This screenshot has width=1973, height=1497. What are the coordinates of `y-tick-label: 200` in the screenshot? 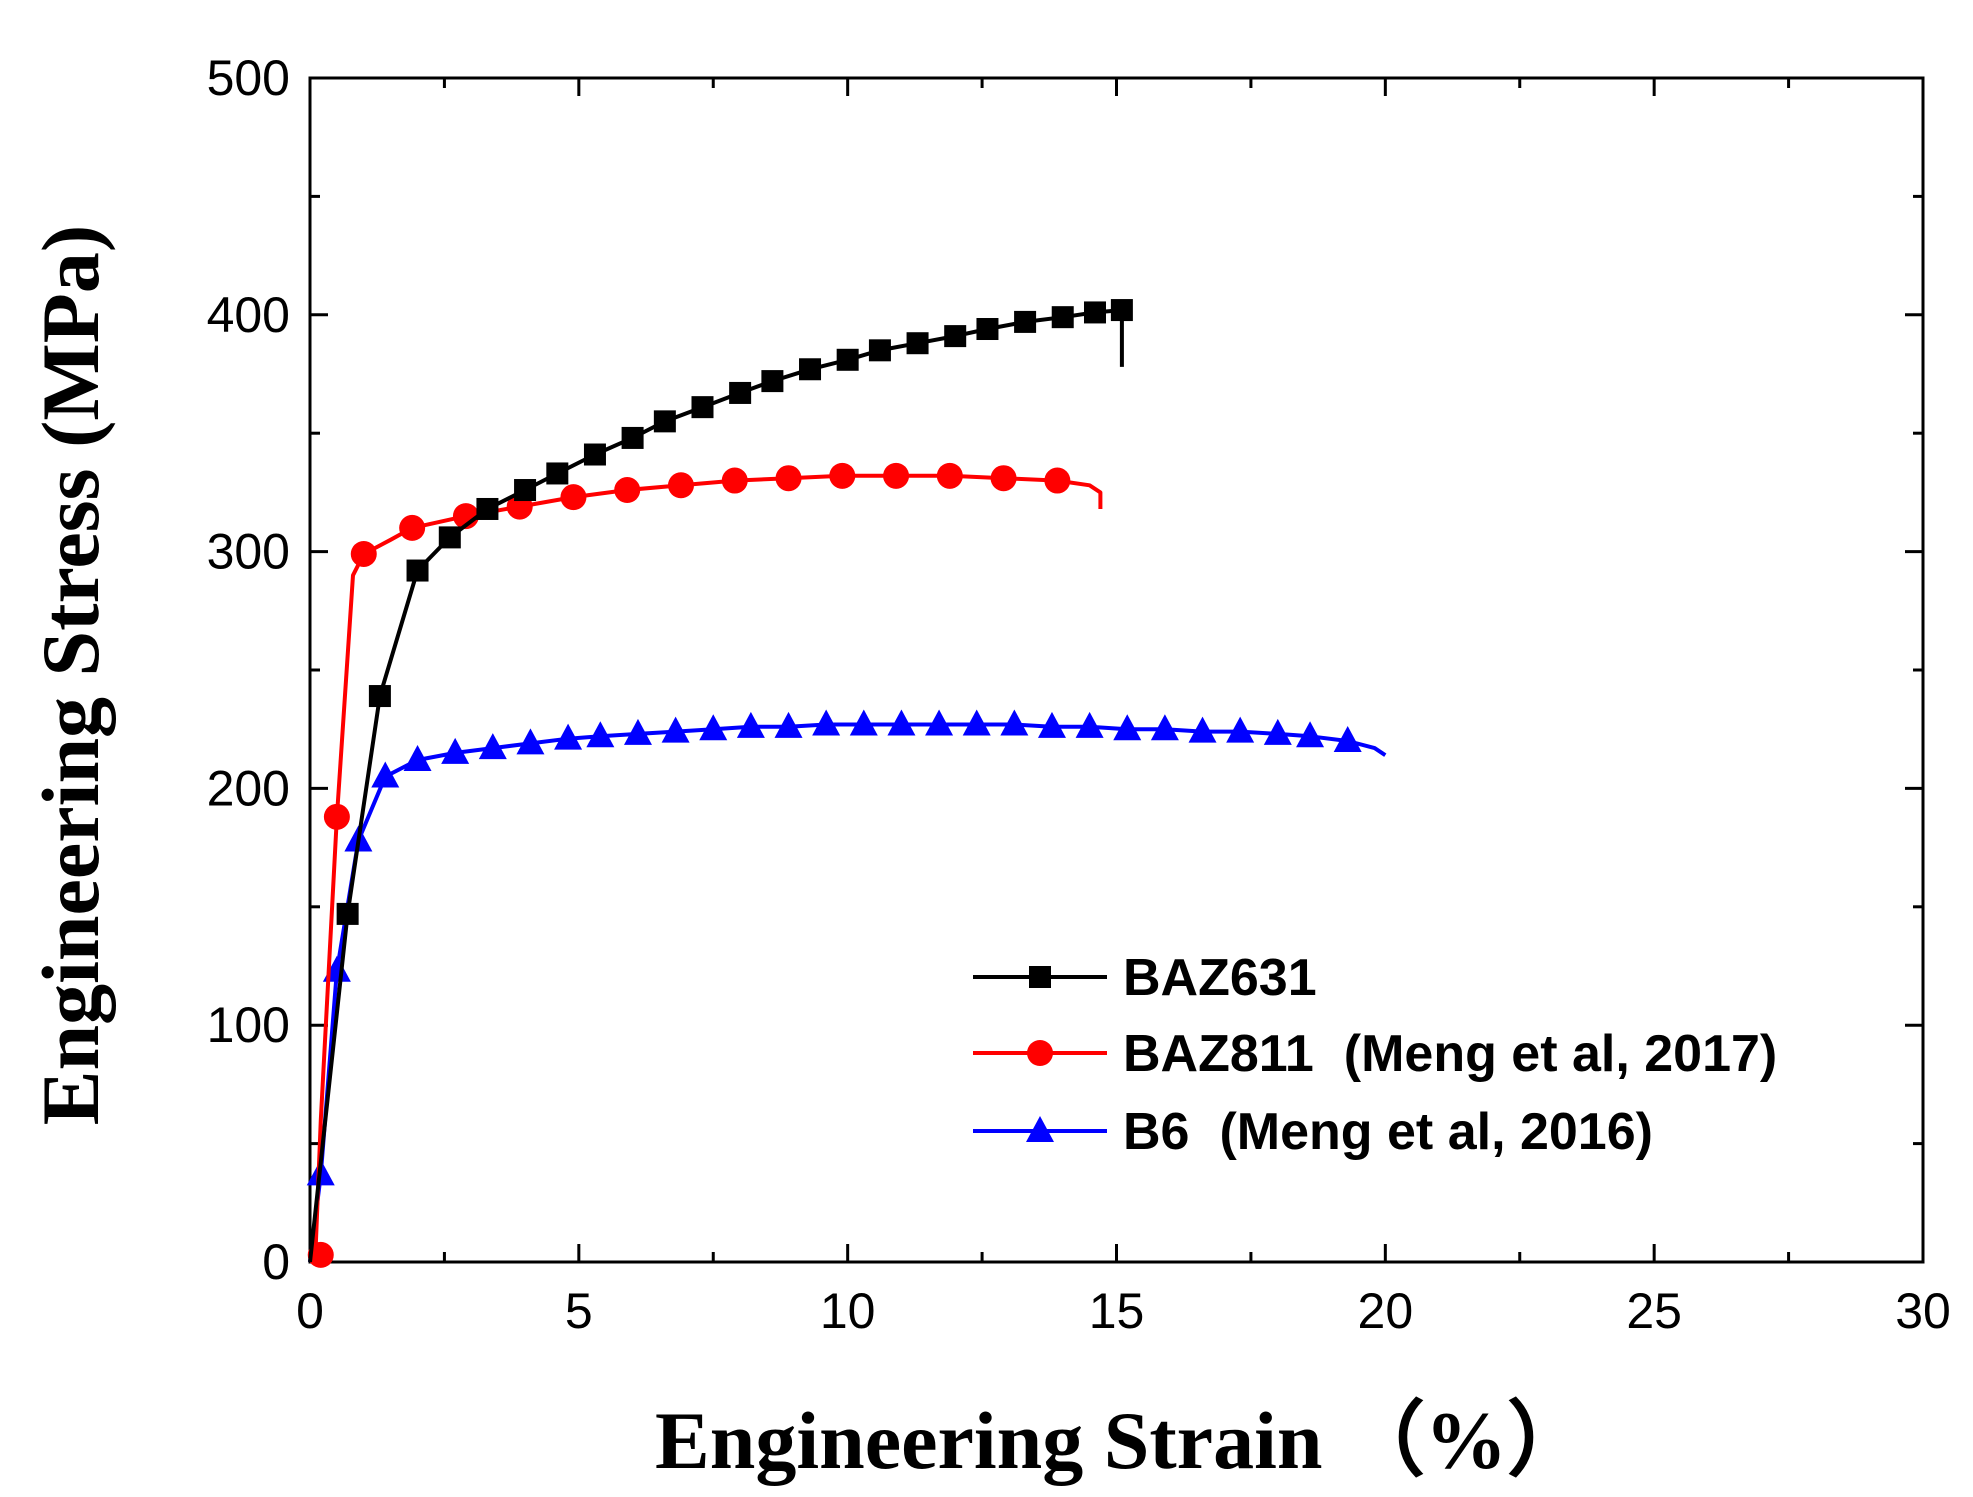 It's located at (248, 788).